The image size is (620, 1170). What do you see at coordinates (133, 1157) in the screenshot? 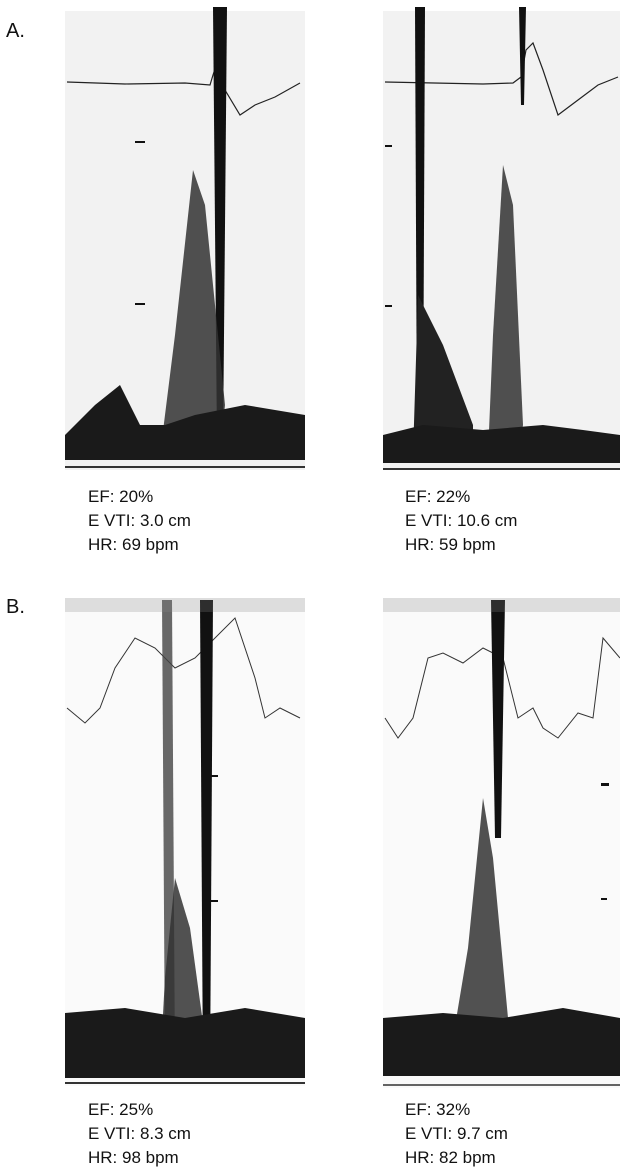
I see `caption-line: HR: 98 bpm` at bounding box center [133, 1157].